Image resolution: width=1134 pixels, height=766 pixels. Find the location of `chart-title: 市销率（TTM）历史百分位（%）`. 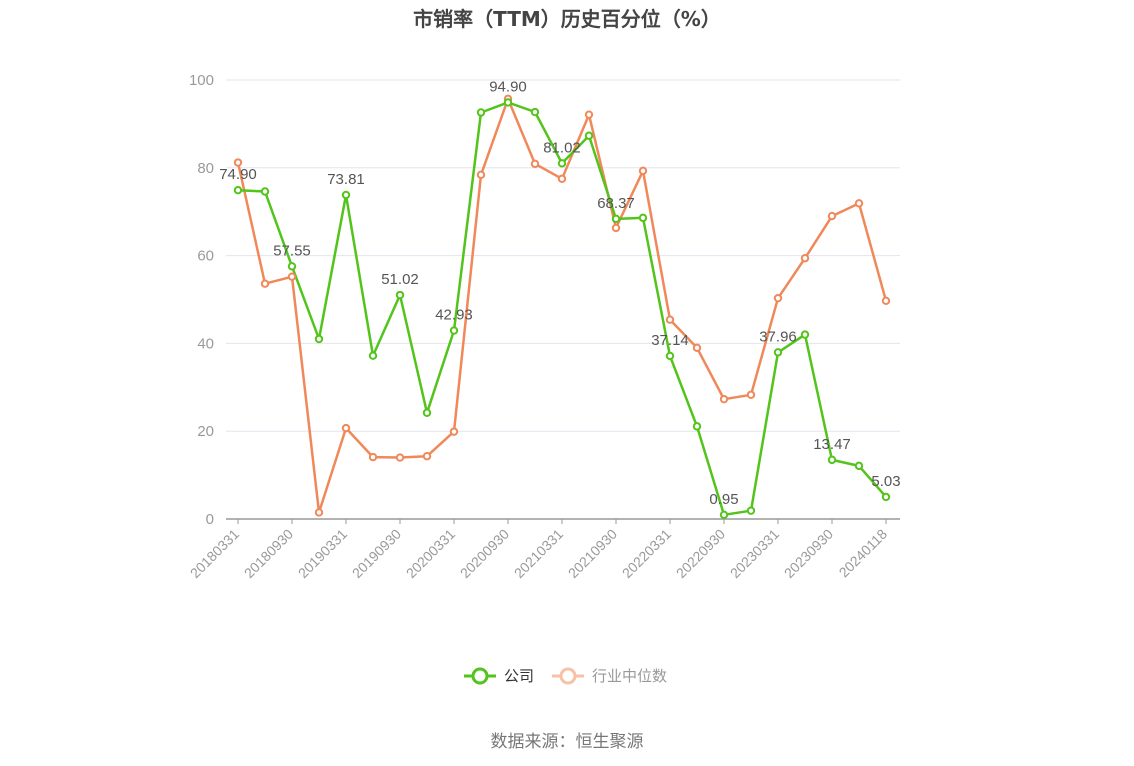

chart-title: 市销率（TTM）历史百分位（%） is located at coordinates (567, 19).